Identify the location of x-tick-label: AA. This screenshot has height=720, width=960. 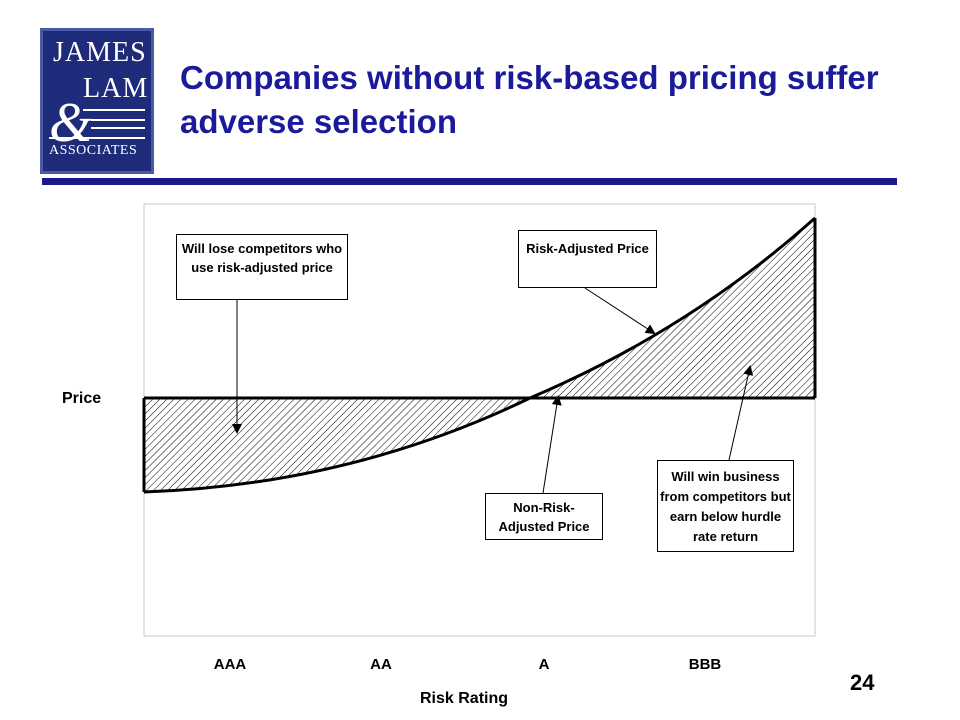
(381, 664).